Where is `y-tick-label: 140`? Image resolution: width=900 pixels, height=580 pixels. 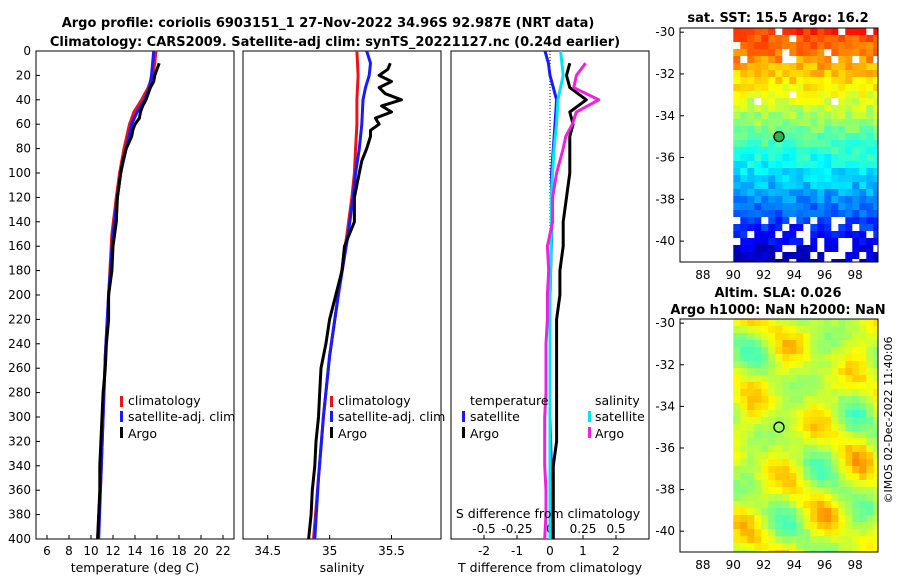
y-tick-label: 140 is located at coordinates (19, 222).